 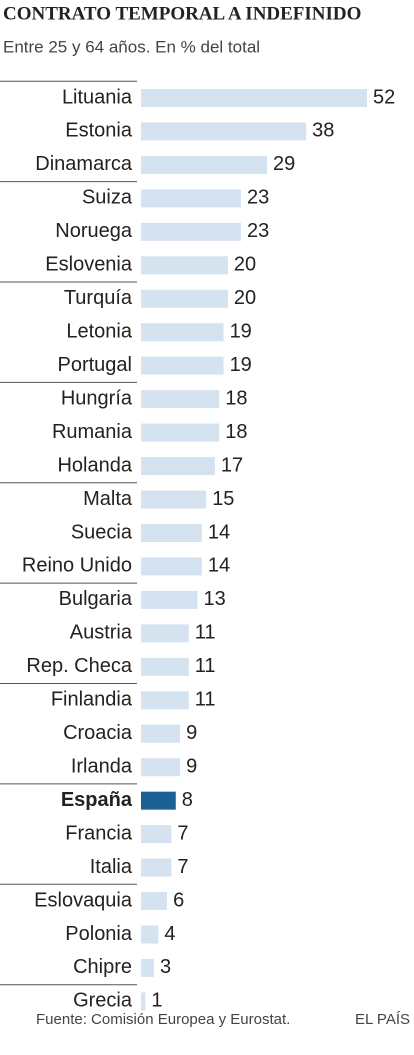 What do you see at coordinates (187, 800) in the screenshot?
I see `value-label: 8` at bounding box center [187, 800].